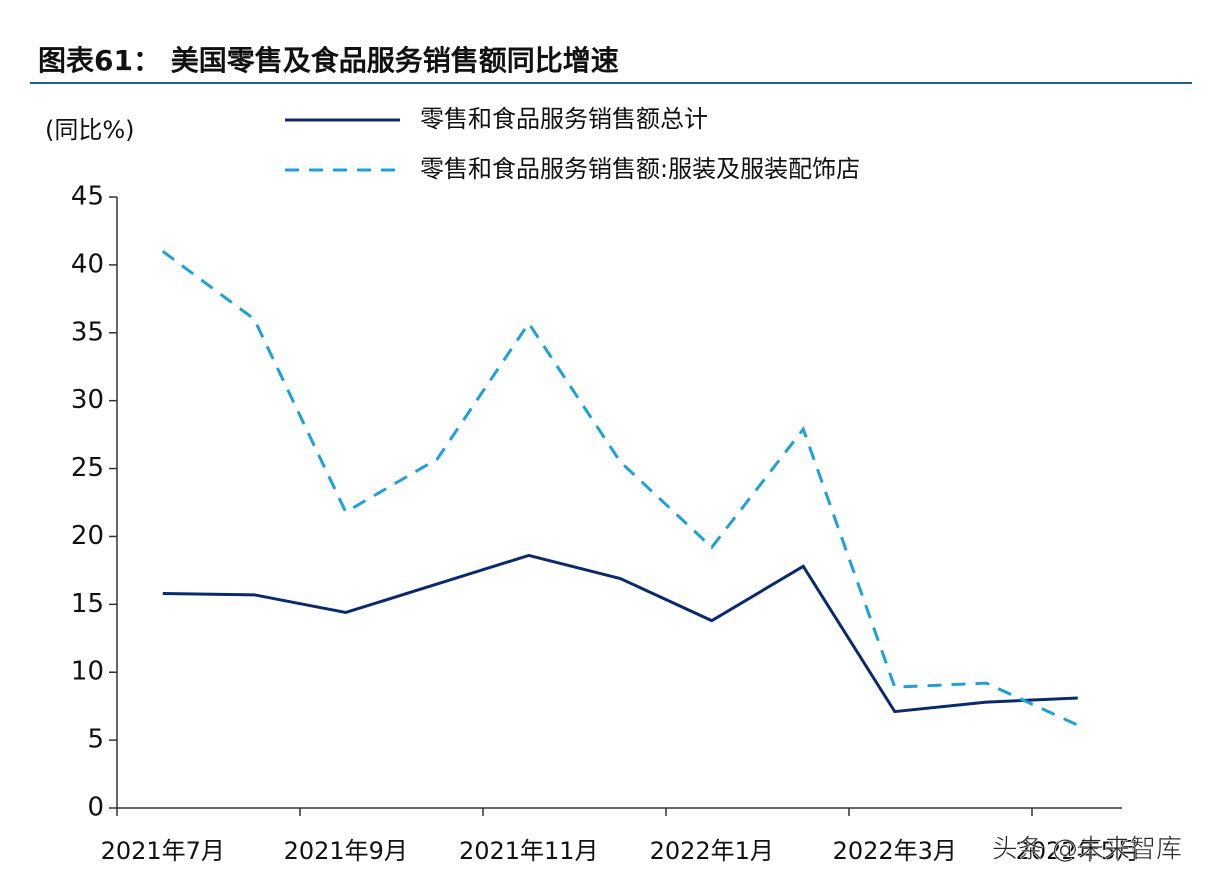 This screenshot has width=1210, height=886. I want to click on y-tick-label: 35, so click(87, 332).